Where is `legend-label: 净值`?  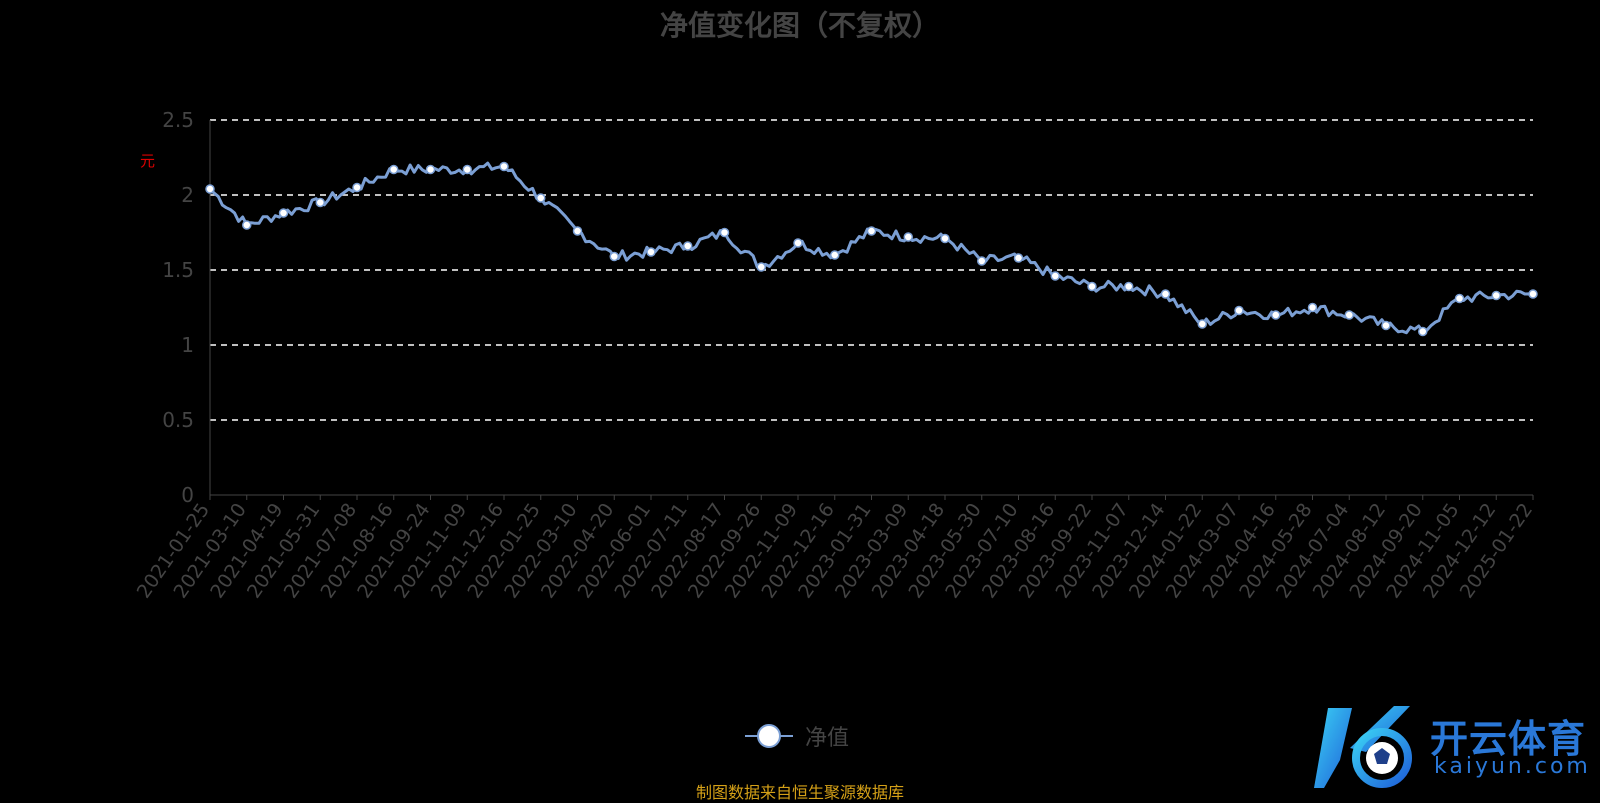
legend-label: 净值 is located at coordinates (827, 738).